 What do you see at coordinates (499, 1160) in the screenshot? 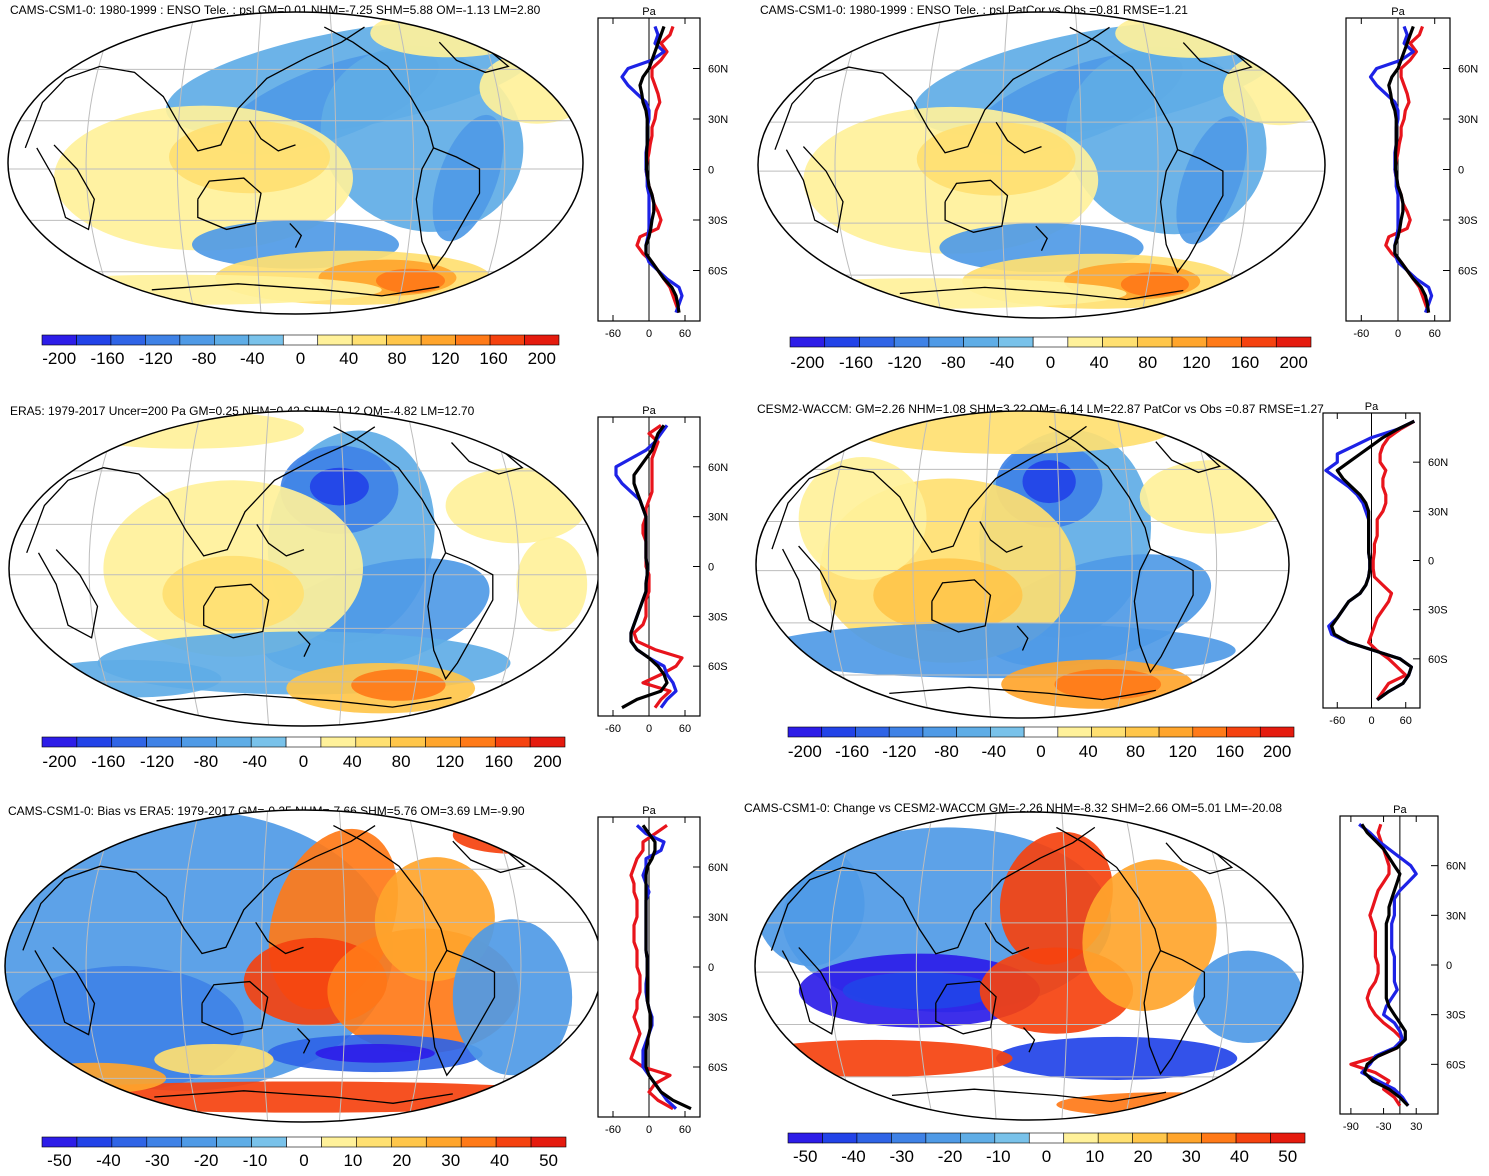
I see `colorbar-label: 40` at bounding box center [499, 1160].